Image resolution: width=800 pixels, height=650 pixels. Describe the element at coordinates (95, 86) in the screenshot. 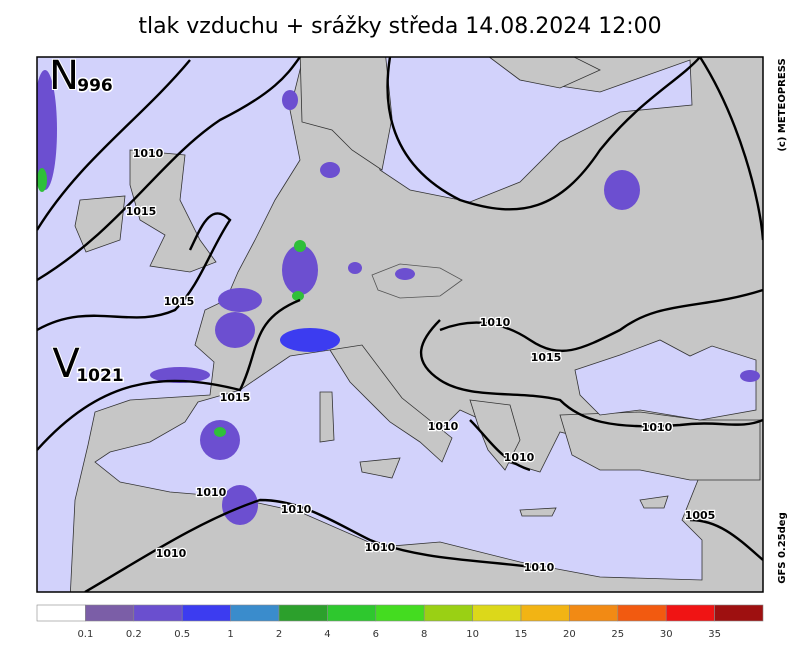

I see `center-pressure: 996` at that location.